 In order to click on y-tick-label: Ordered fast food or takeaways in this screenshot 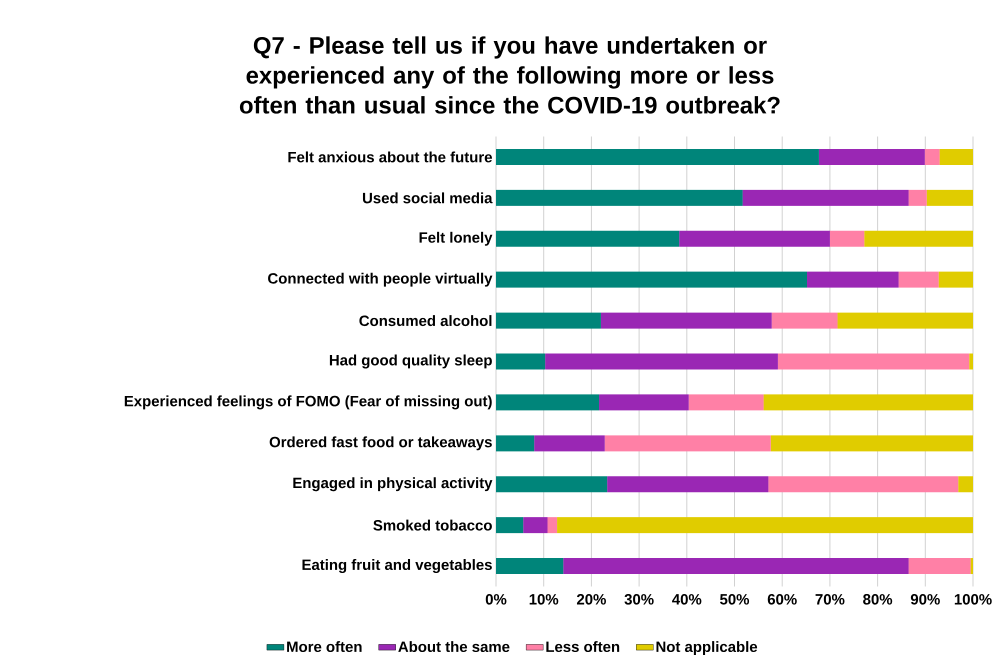, I will do `click(381, 443)`.